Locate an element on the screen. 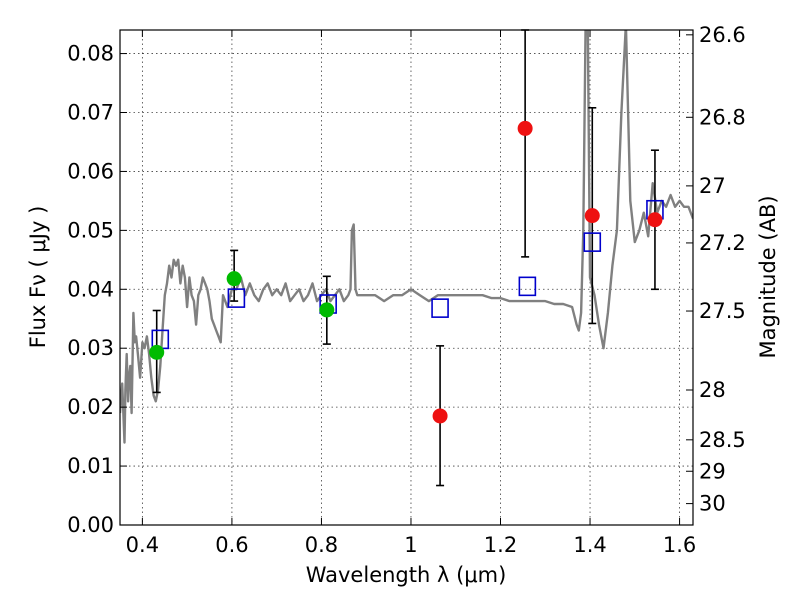  x-tick-label: 0.4 is located at coordinates (142, 545).